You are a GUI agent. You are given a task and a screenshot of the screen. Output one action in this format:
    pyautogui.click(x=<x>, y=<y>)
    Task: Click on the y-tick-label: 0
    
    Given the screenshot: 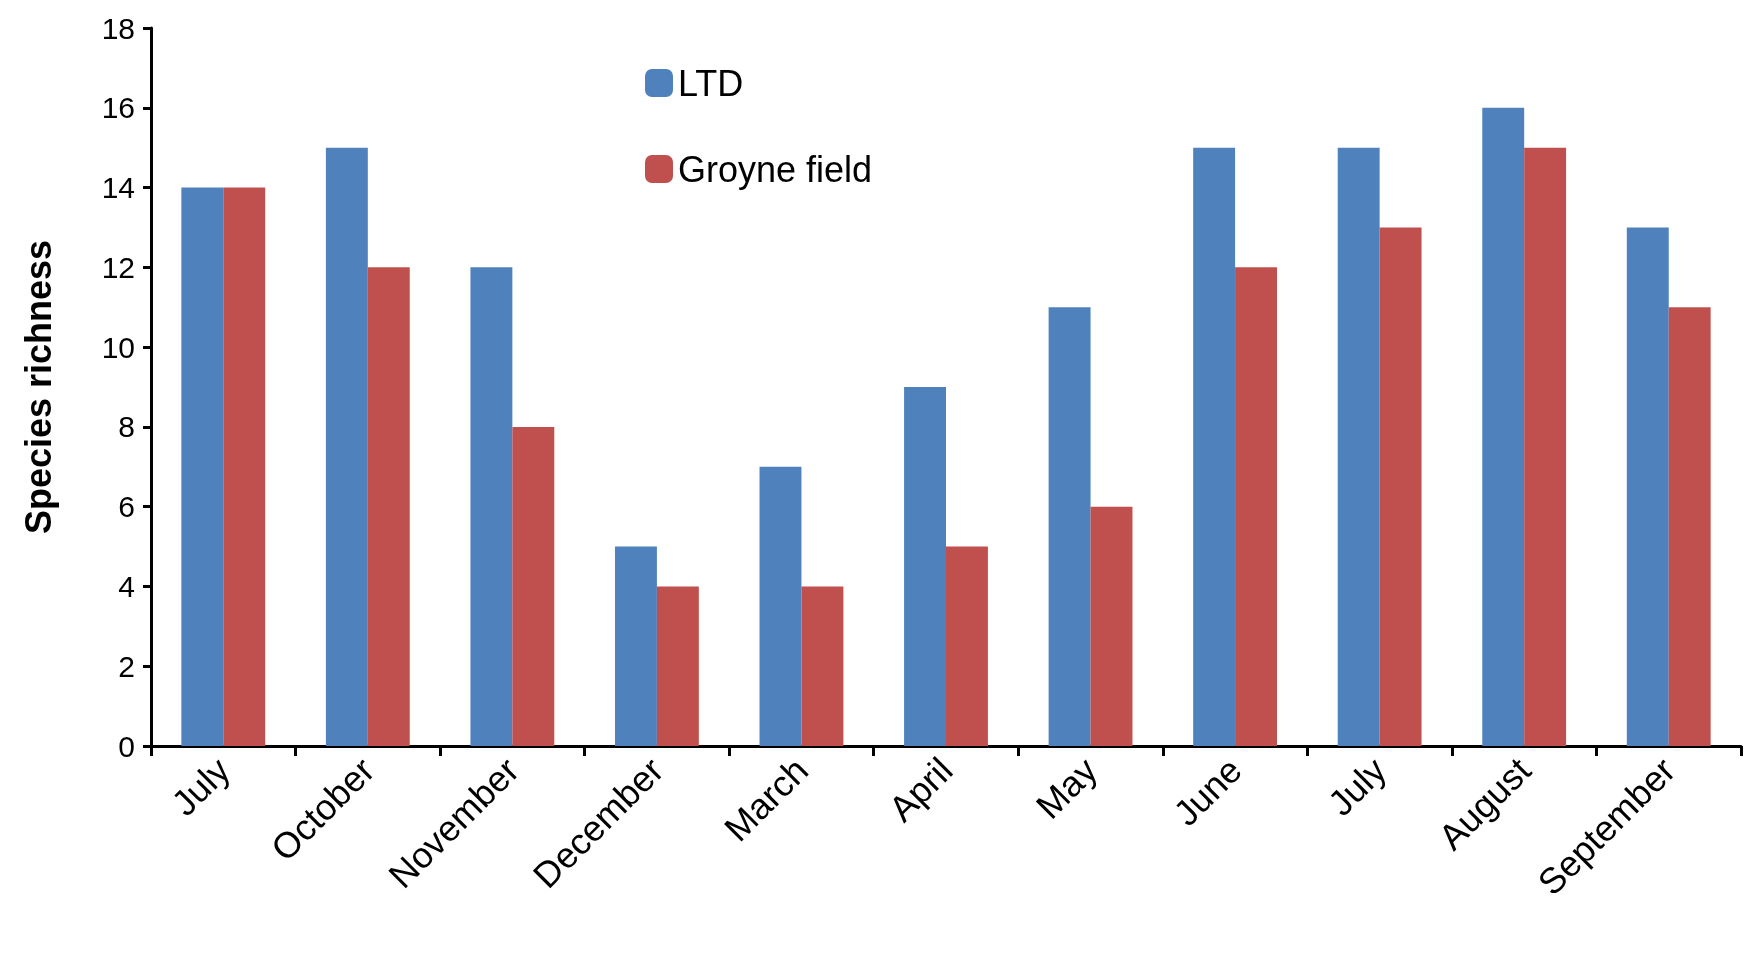 What is the action you would take?
    pyautogui.click(x=126, y=746)
    